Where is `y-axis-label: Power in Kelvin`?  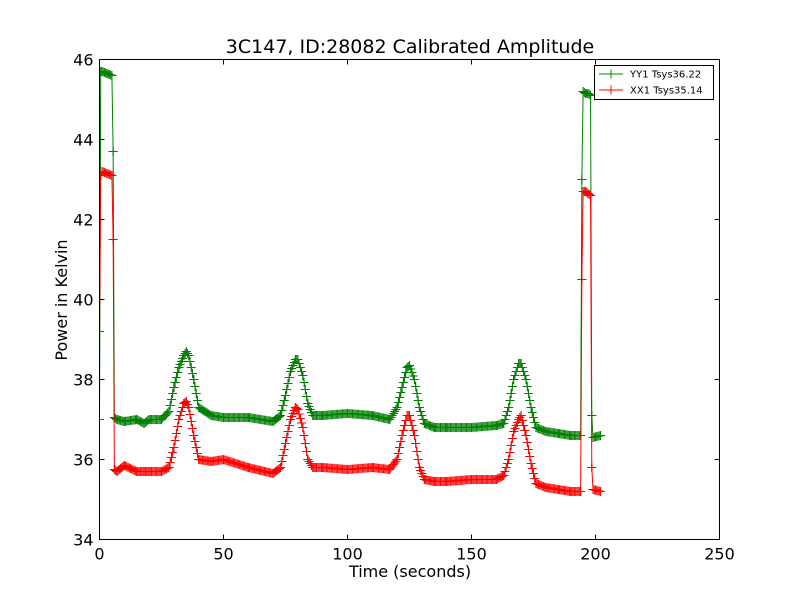 y-axis-label: Power in Kelvin is located at coordinates (61, 299).